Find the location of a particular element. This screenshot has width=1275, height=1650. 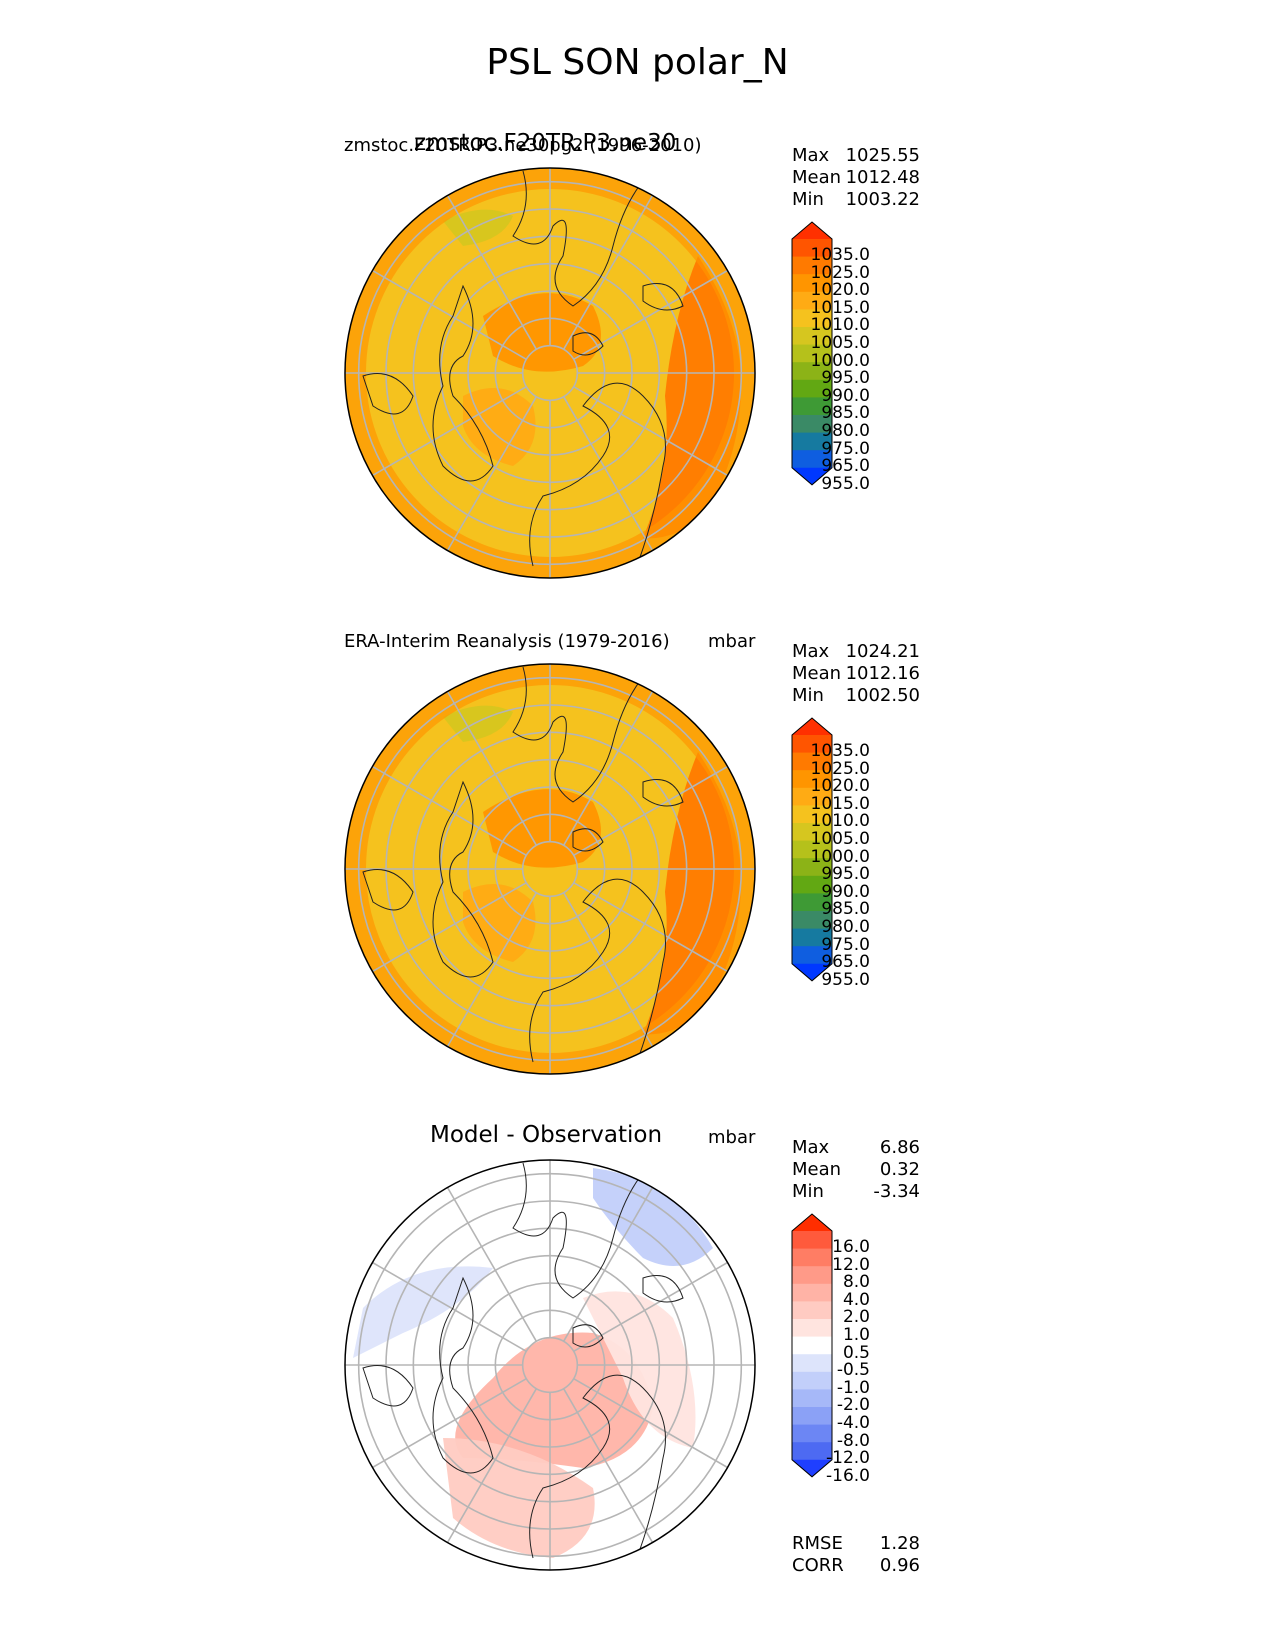

panel1-min-value: 1003.22 is located at coordinates (882, 199).